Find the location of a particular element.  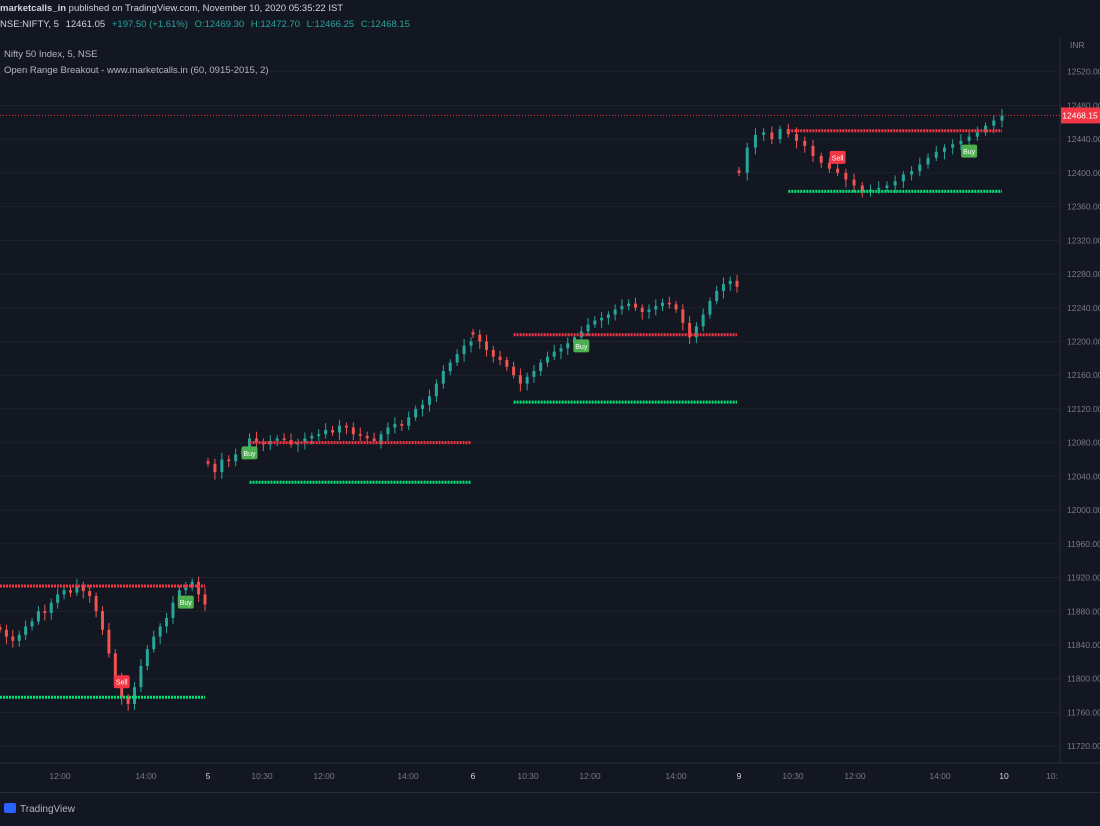

sell-signal-marker is located at coordinates (837, 157).